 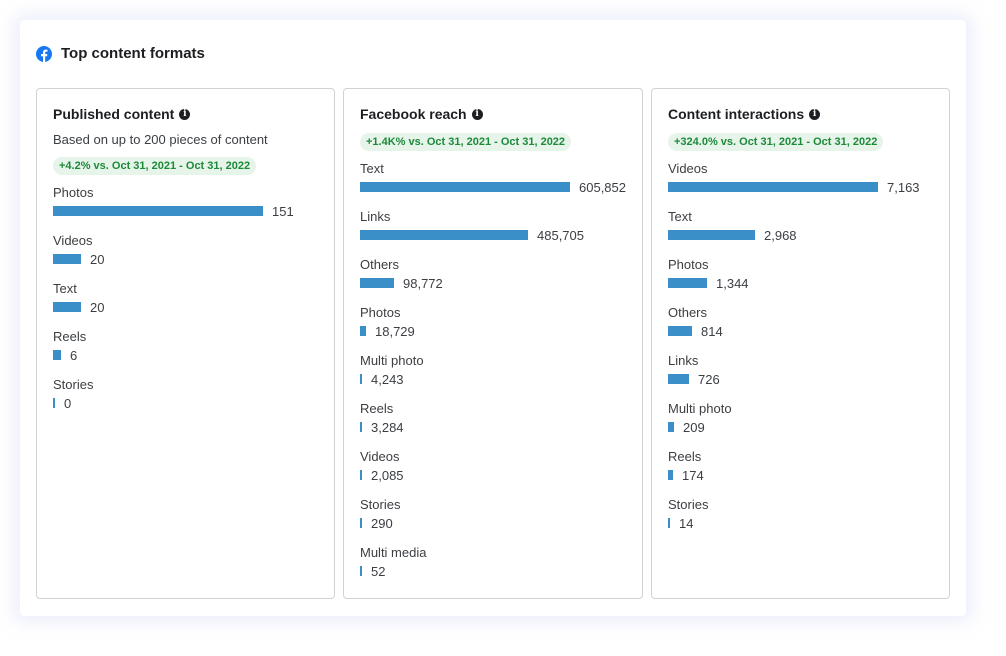 I want to click on card-title: Top content formats, so click(x=133, y=53).